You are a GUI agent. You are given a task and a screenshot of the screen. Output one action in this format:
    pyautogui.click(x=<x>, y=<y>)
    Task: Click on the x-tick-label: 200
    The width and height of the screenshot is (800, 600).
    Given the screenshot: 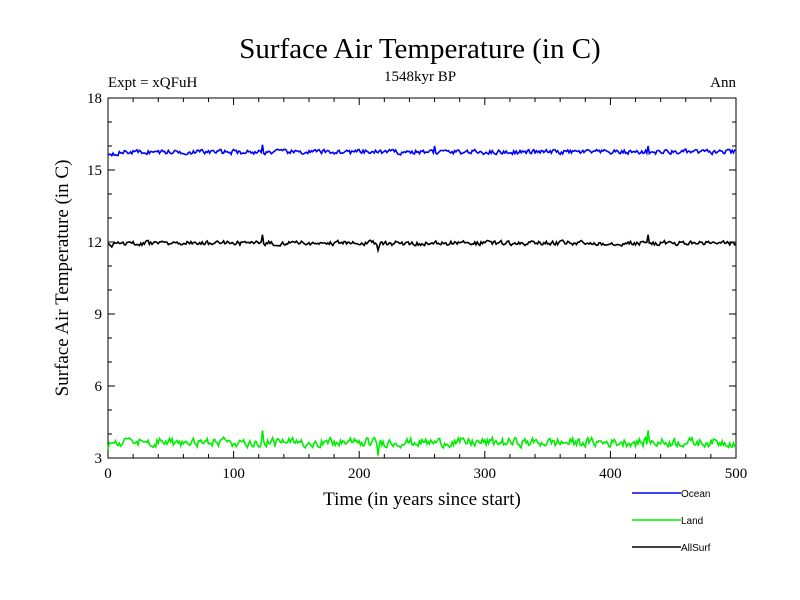 What is the action you would take?
    pyautogui.click(x=359, y=474)
    